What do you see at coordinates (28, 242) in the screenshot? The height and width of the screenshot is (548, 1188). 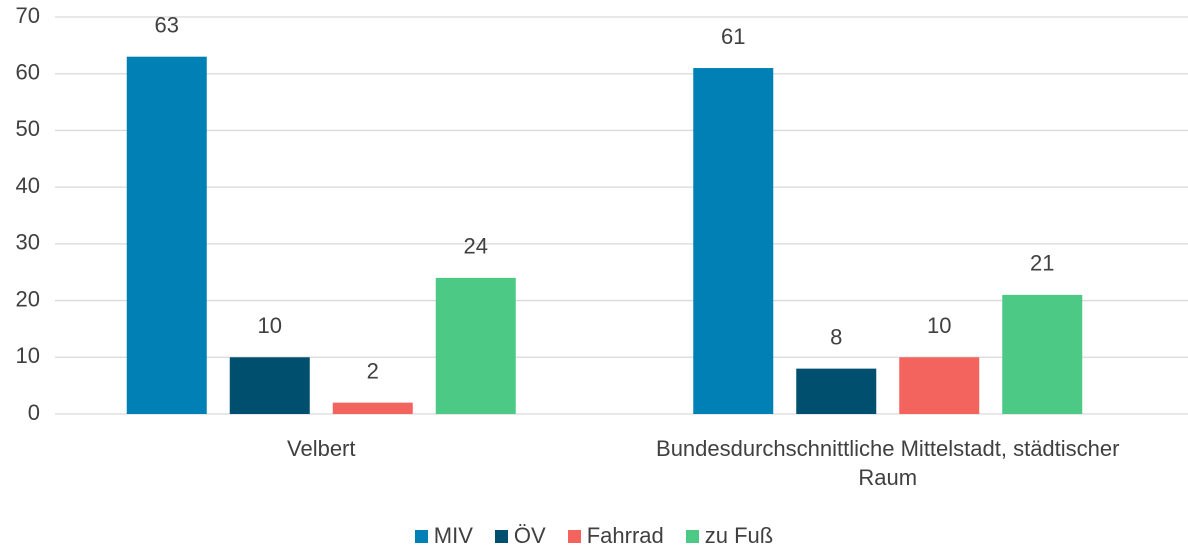 I see `y-tick-label: 30` at bounding box center [28, 242].